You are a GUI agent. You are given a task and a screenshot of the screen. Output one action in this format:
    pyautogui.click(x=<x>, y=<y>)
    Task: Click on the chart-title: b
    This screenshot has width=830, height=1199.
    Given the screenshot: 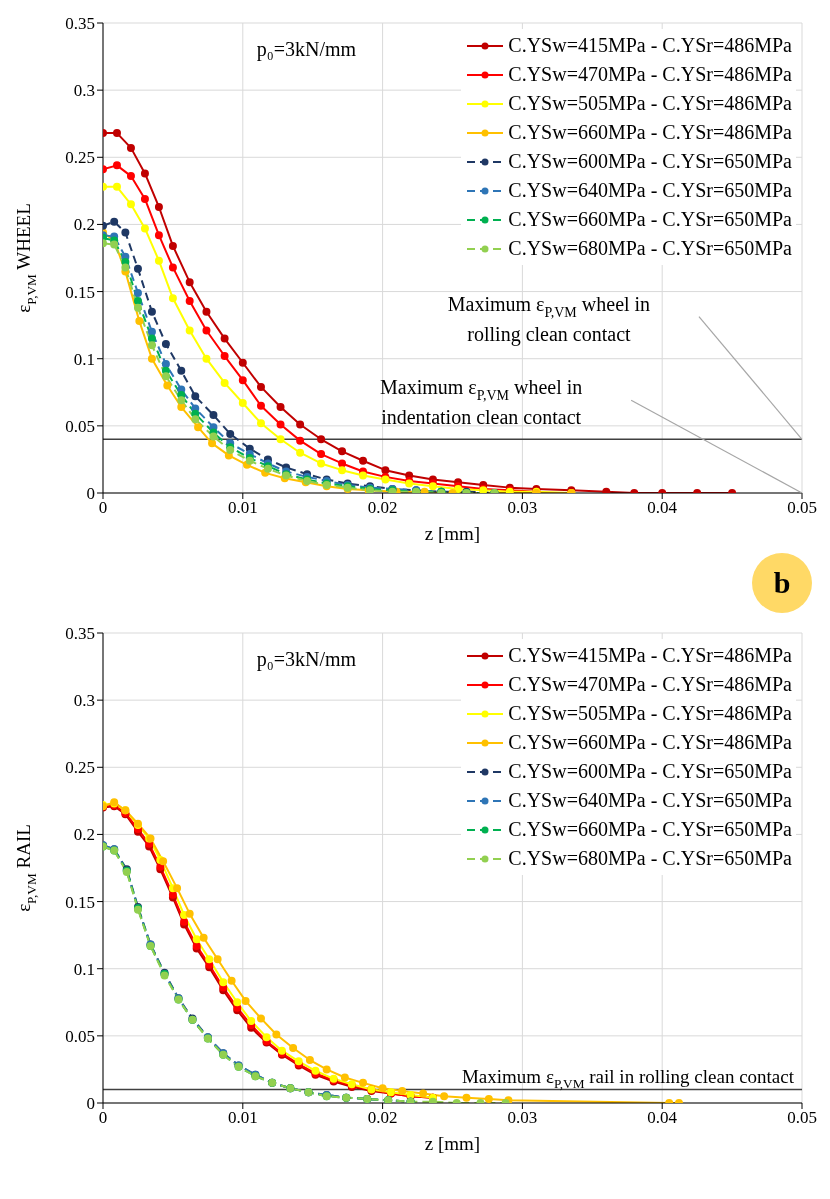 What is the action you would take?
    pyautogui.click(x=782, y=582)
    